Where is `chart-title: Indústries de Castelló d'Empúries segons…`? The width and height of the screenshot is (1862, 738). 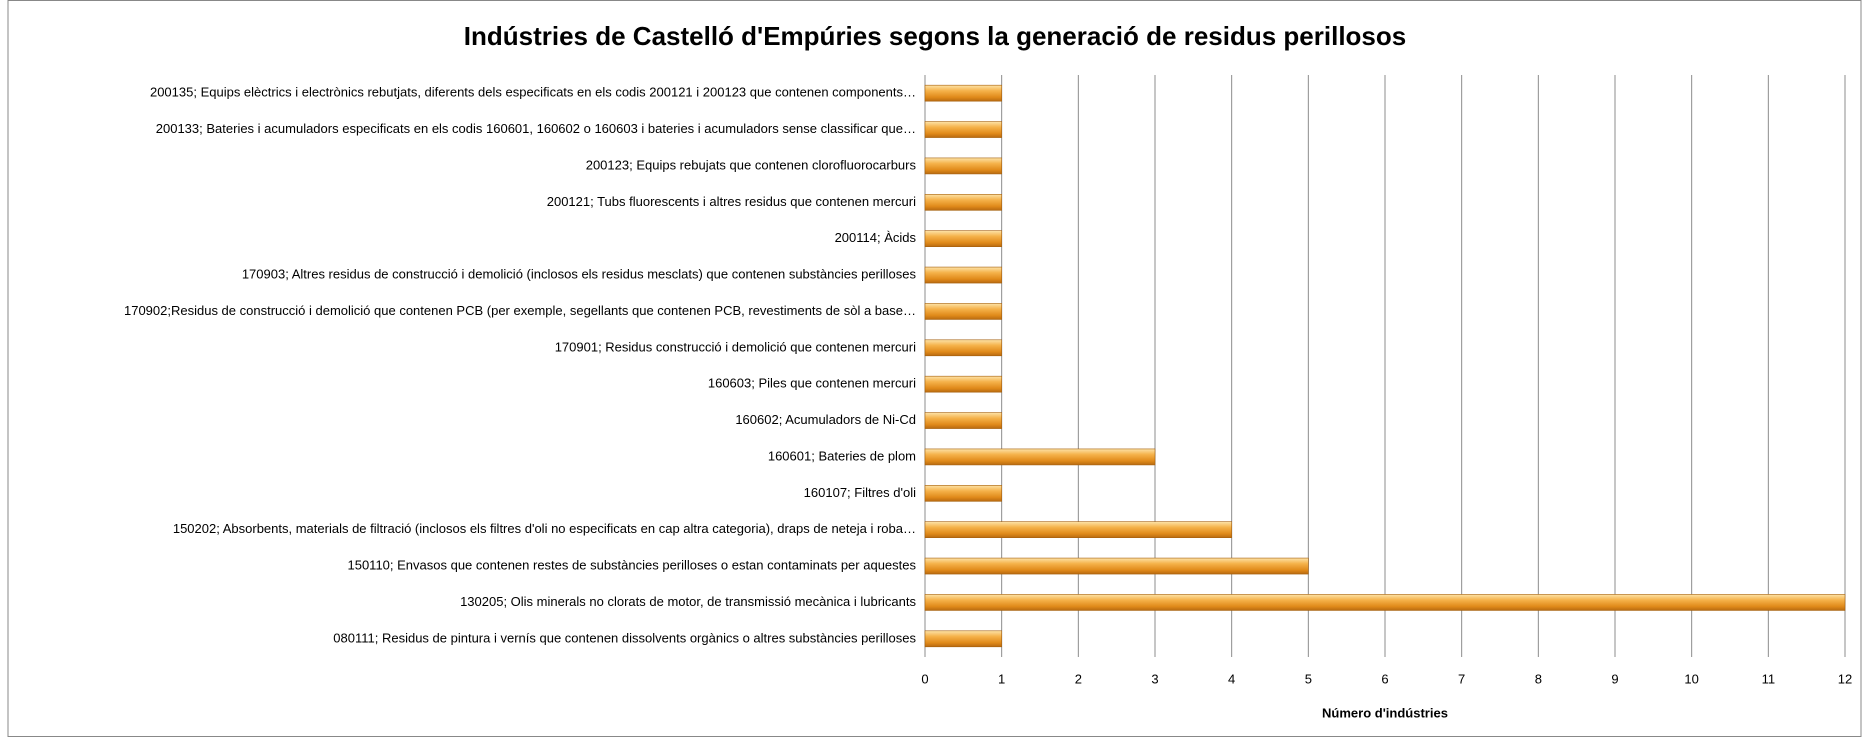
chart-title: Indústries de Castelló d'Empúries segons… is located at coordinates (935, 36).